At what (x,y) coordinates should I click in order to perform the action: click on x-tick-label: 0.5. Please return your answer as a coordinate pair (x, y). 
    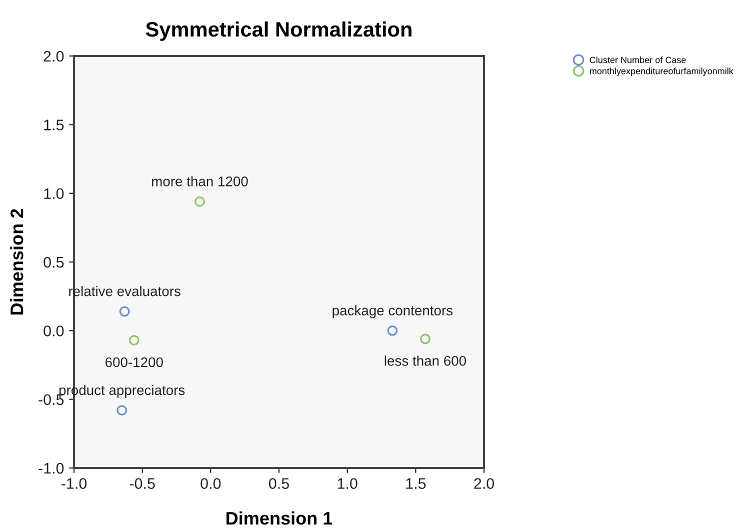
    Looking at the image, I should click on (278, 483).